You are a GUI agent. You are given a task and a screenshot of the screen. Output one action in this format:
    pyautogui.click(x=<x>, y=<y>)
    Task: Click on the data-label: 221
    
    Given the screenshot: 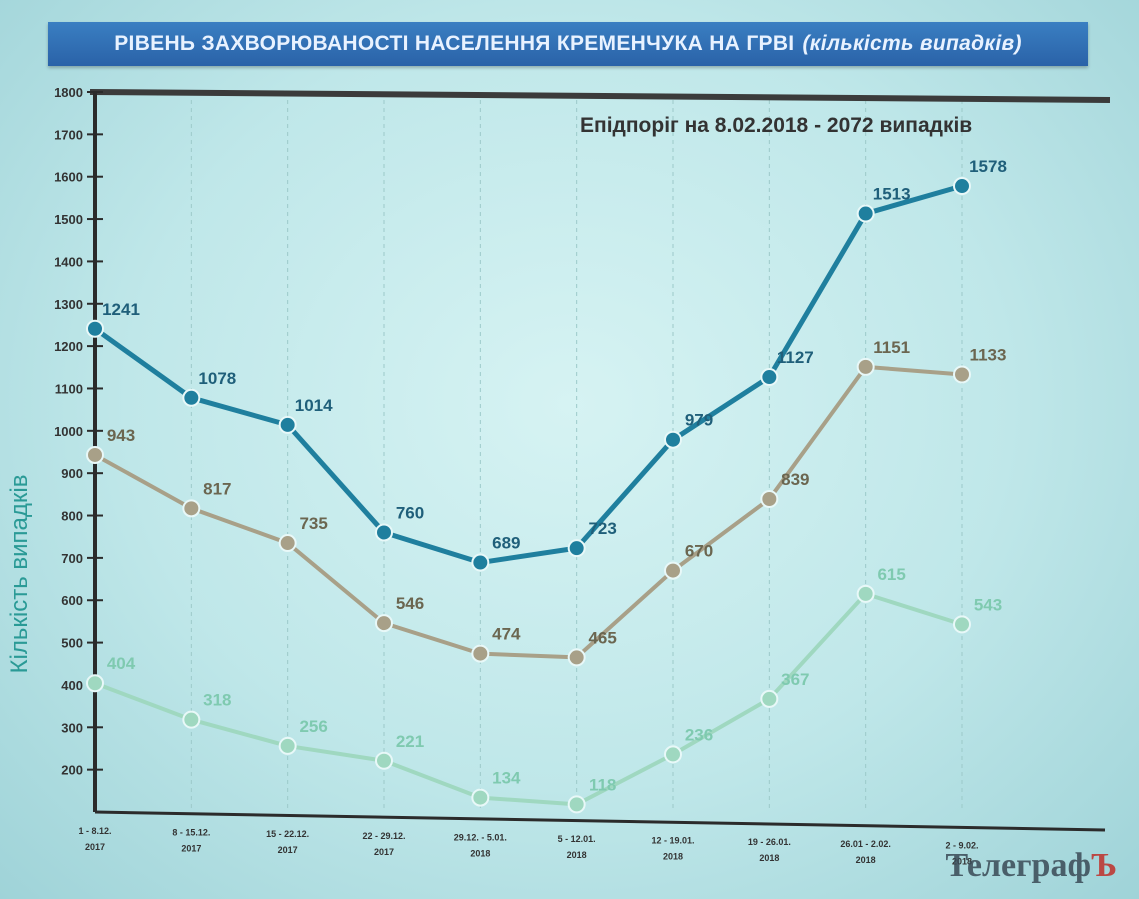 What is the action you would take?
    pyautogui.click(x=410, y=741)
    